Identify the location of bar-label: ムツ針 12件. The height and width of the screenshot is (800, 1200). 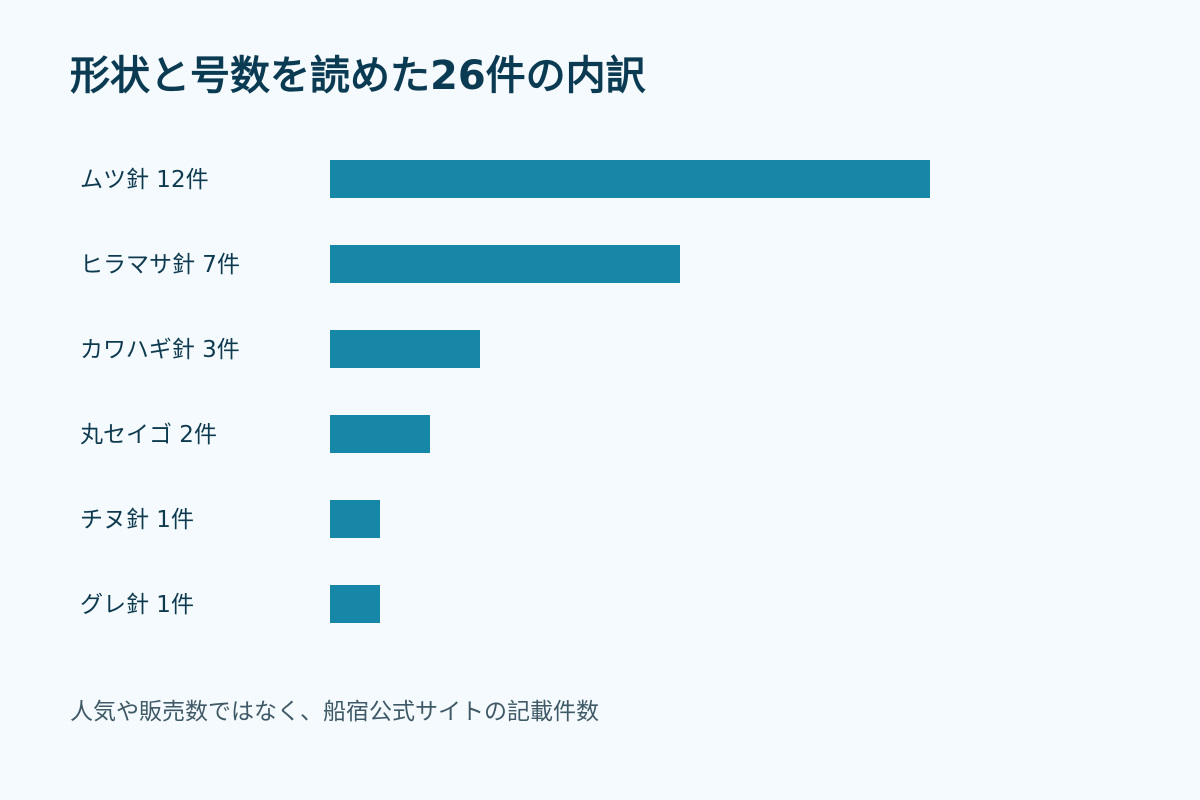
(144, 180).